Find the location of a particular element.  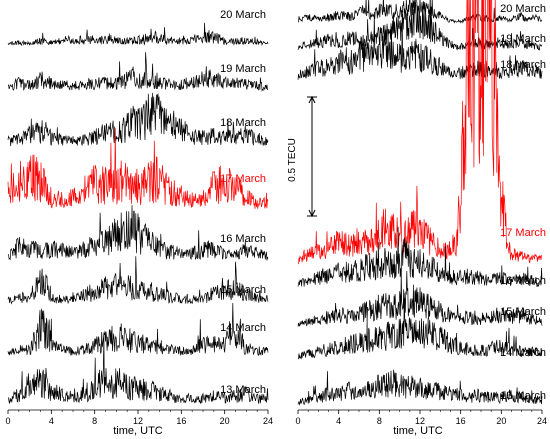

scale-bar-label: 0.5 TECU is located at coordinates (292, 160).